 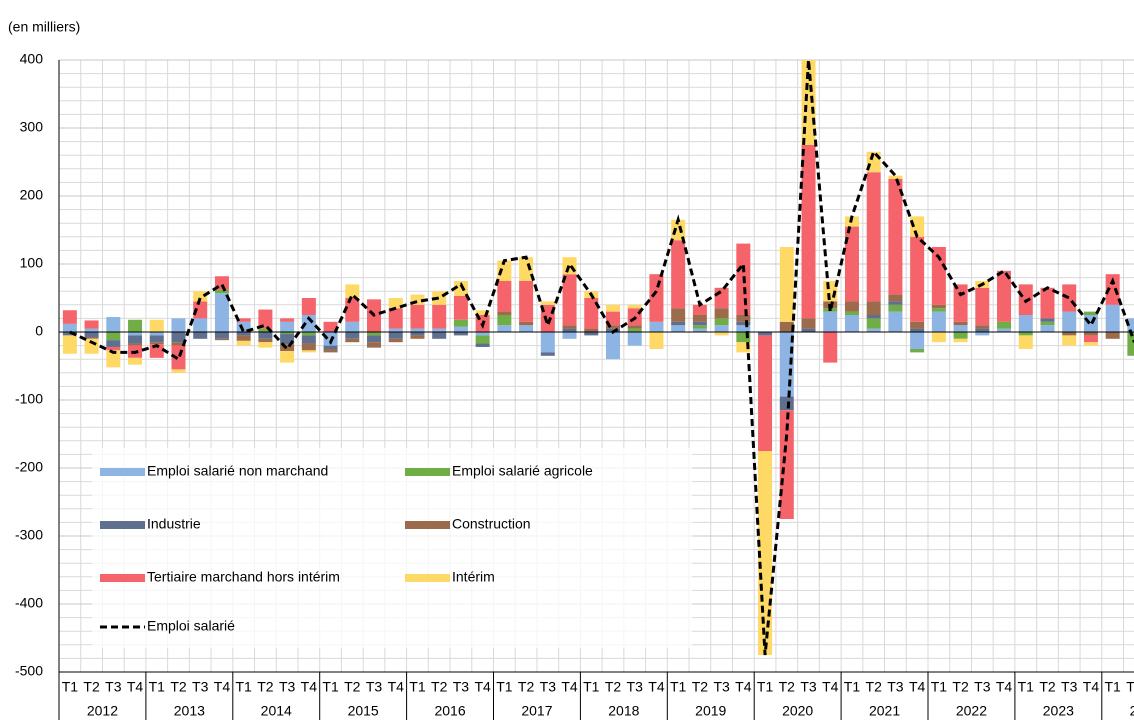 What do you see at coordinates (797, 711) in the screenshot?
I see `year-label: 2020` at bounding box center [797, 711].